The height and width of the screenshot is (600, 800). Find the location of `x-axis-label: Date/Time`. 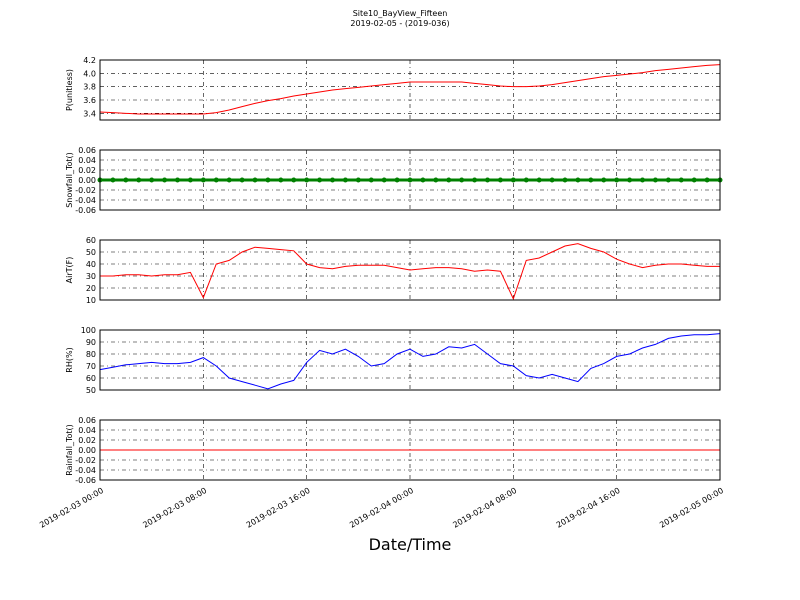

x-axis-label: Date/Time is located at coordinates (410, 544).